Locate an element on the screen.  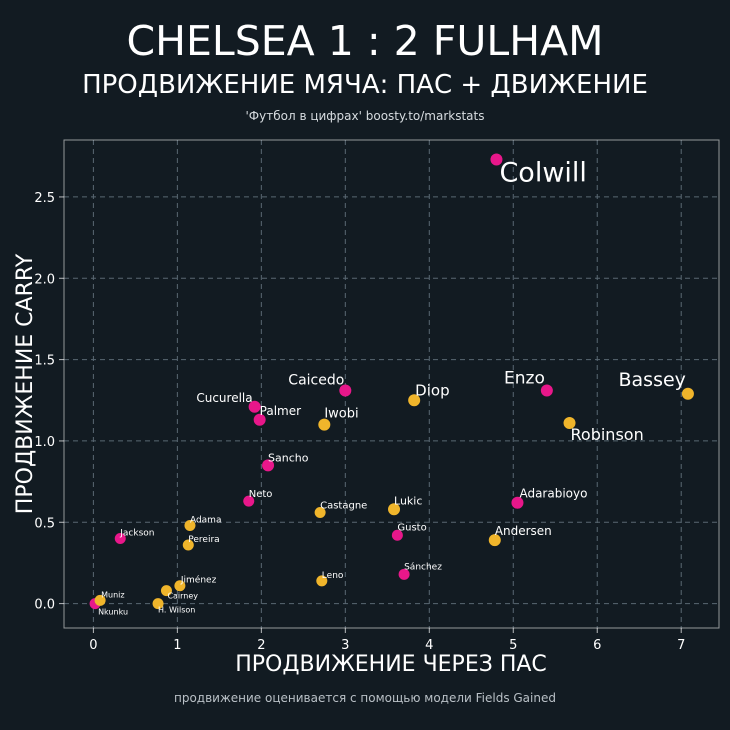
point-label: Neto is located at coordinates (261, 494).